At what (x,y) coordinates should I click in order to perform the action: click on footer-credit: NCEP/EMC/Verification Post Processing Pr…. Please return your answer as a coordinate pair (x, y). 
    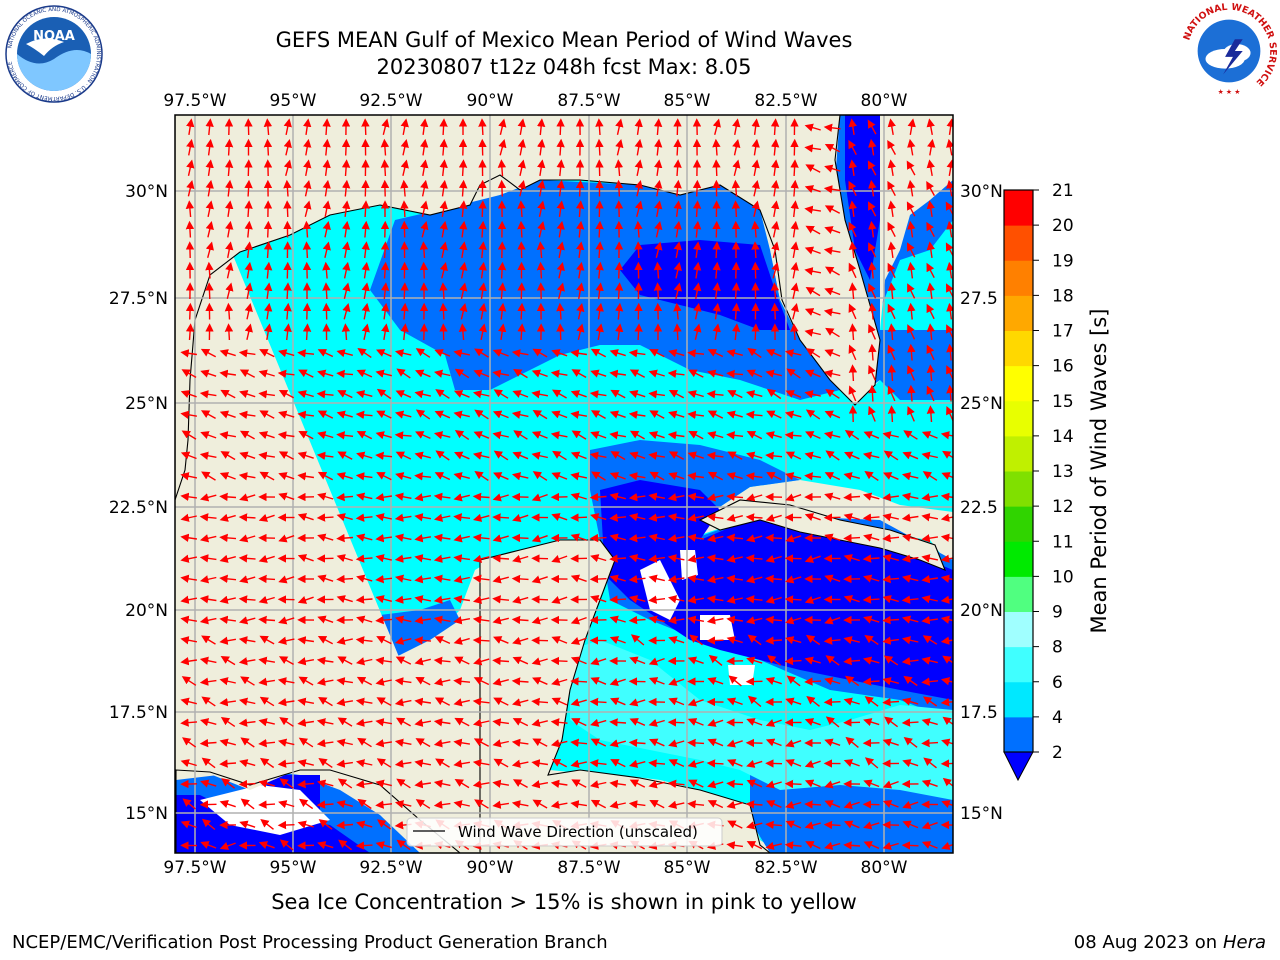
    Looking at the image, I should click on (310, 942).